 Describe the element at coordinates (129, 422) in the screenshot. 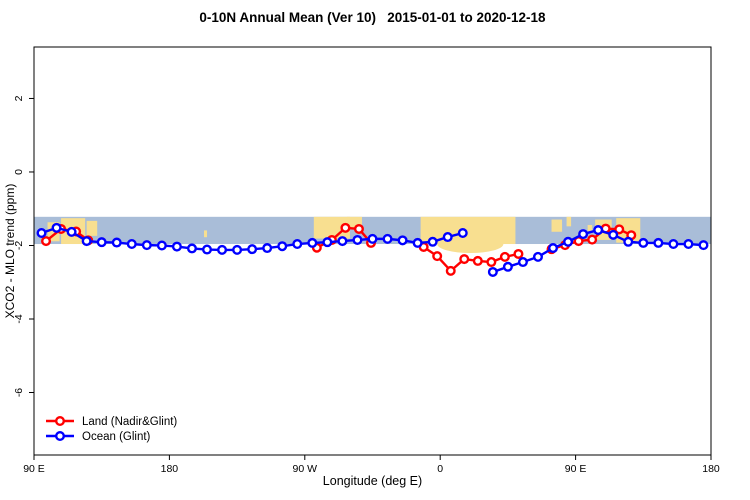

I see `legend-label: Land (Nadir&Glint)` at that location.